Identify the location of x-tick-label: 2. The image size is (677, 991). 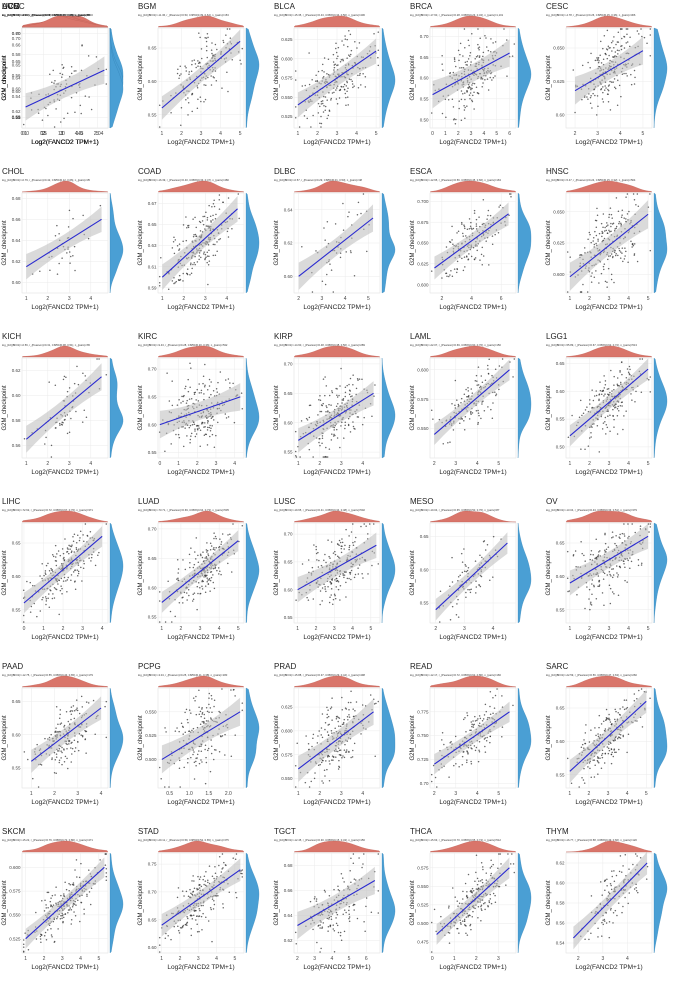
(589, 629).